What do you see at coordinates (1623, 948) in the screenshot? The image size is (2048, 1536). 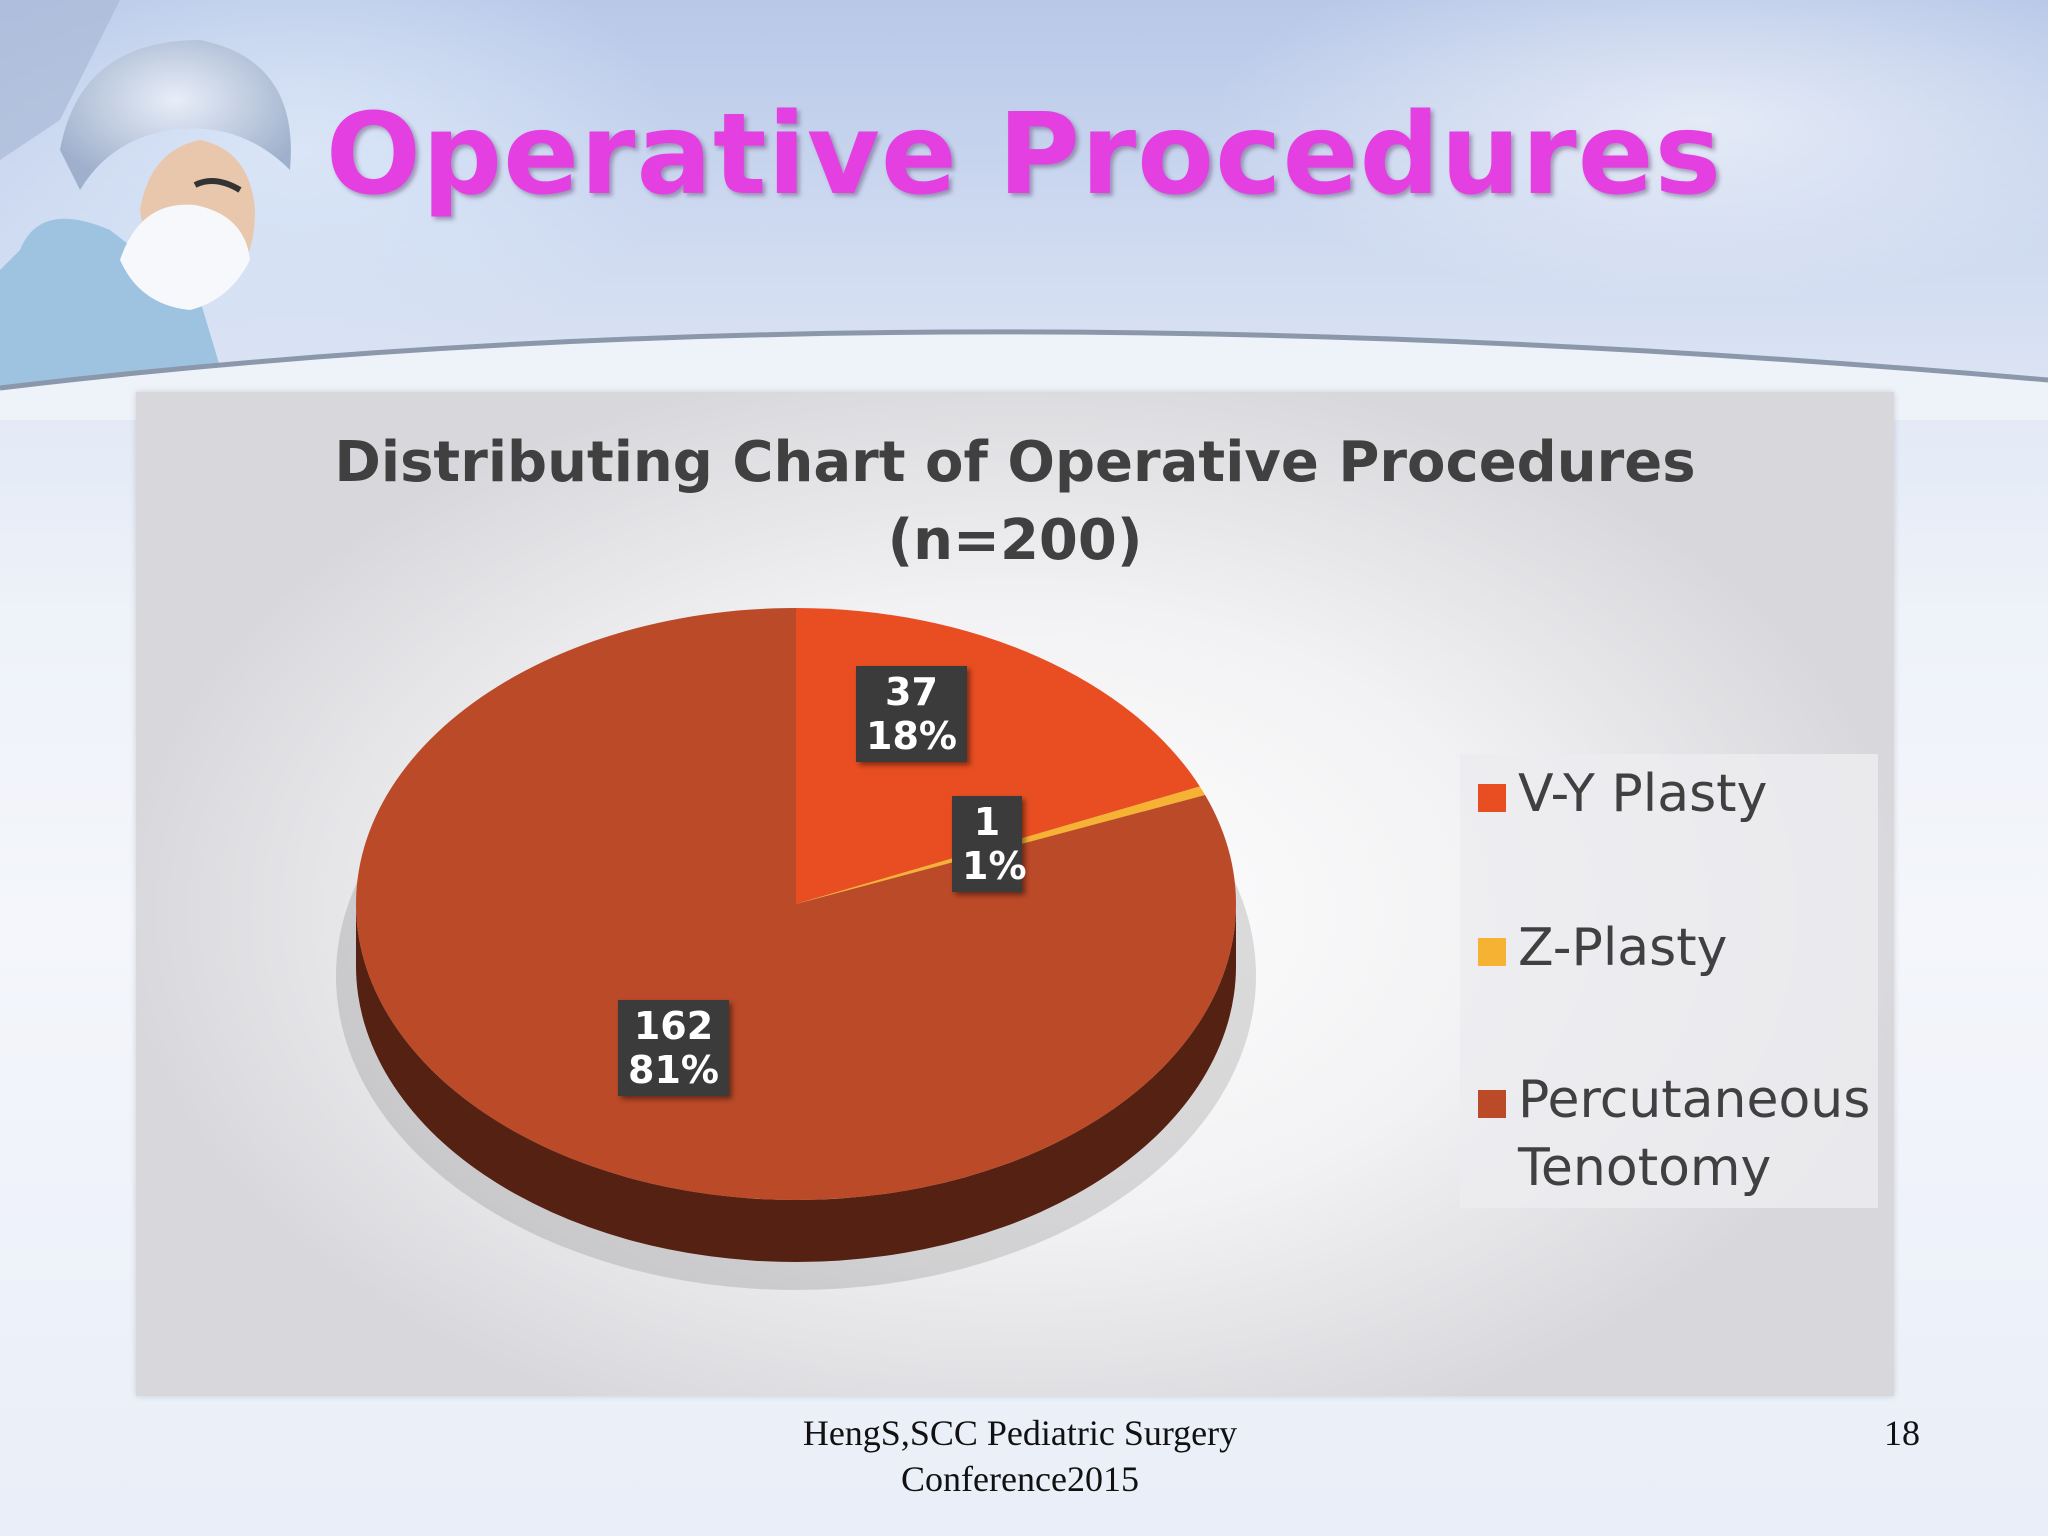 I see `legend-label: Z-Plasty` at bounding box center [1623, 948].